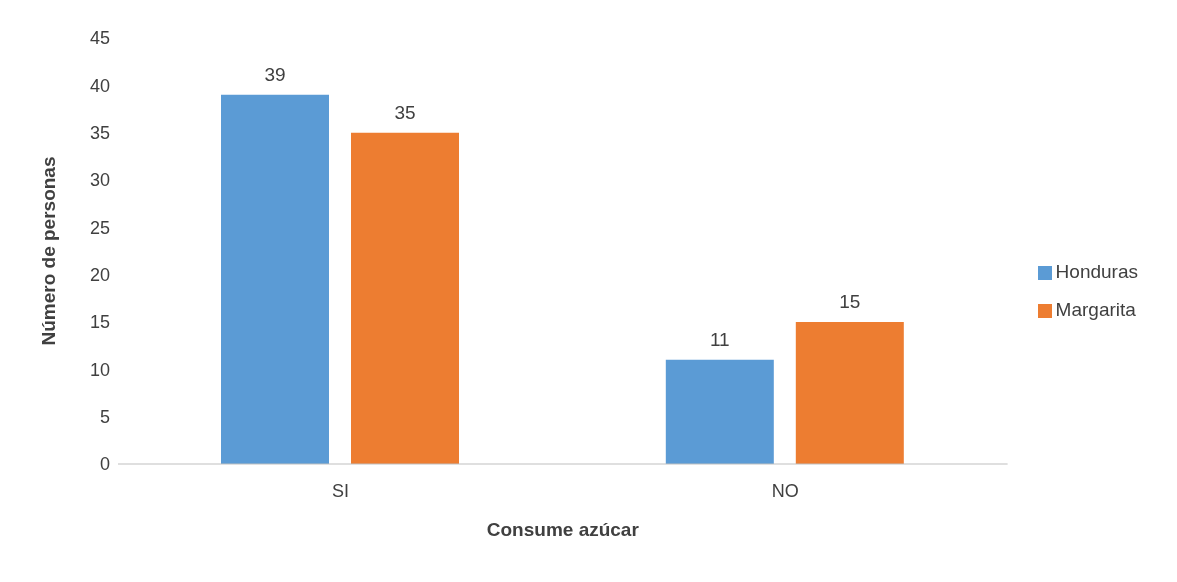 This screenshot has height=582, width=1177. What do you see at coordinates (340, 490) in the screenshot?
I see `x-tick-label: SI` at bounding box center [340, 490].